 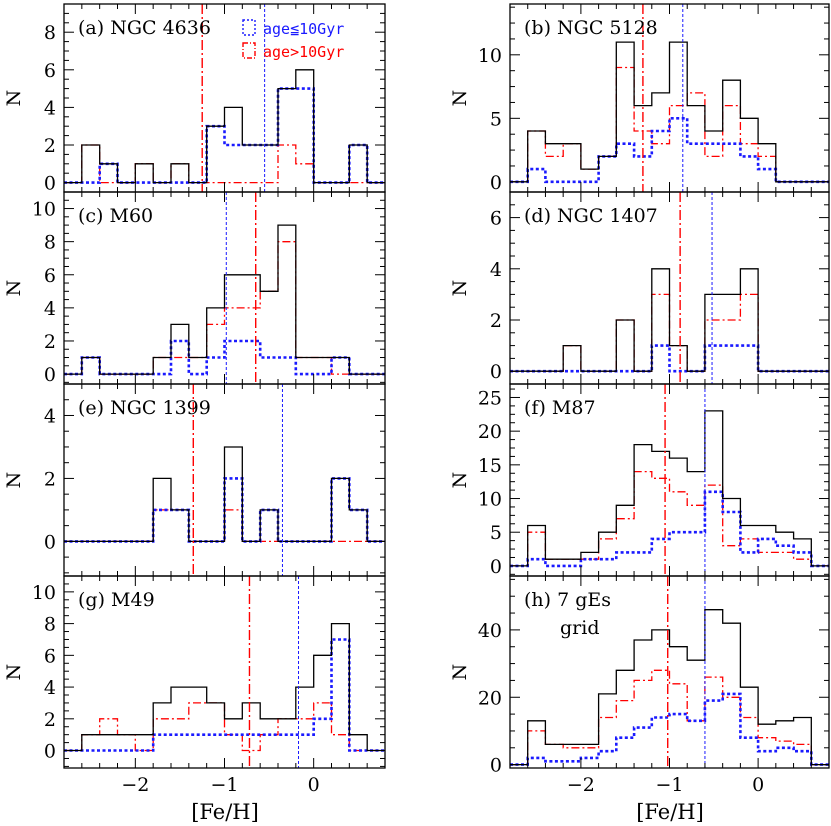 What do you see at coordinates (669, 320) in the screenshot?
I see `series-all-d` at bounding box center [669, 320].